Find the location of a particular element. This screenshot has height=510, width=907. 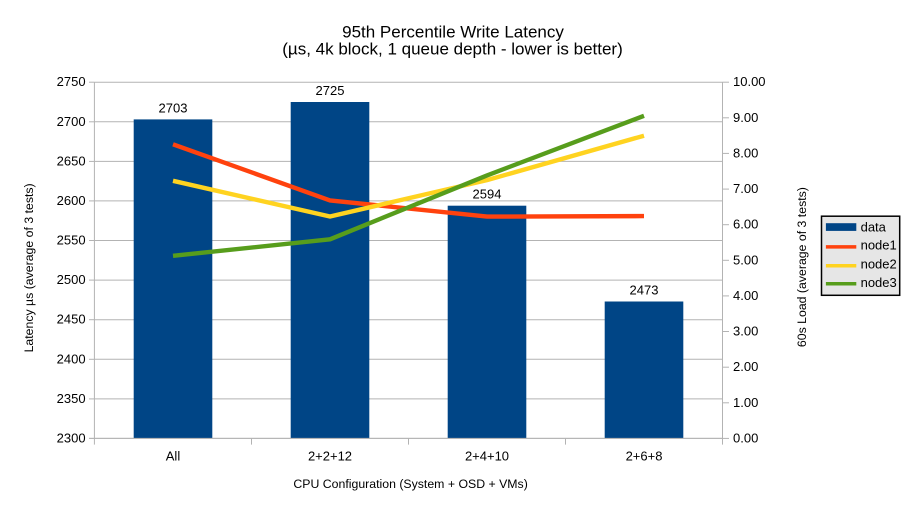

svg-text:Latency µs (average of 3 tests: Latency µs (average of 3 tests) is located at coordinates (29, 267).